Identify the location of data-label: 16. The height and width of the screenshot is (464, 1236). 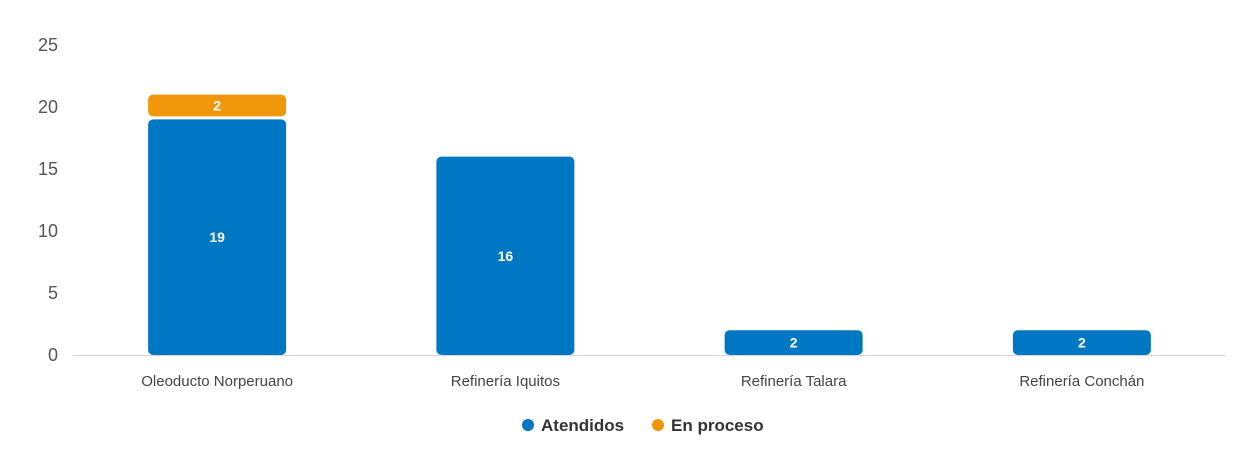
(506, 256).